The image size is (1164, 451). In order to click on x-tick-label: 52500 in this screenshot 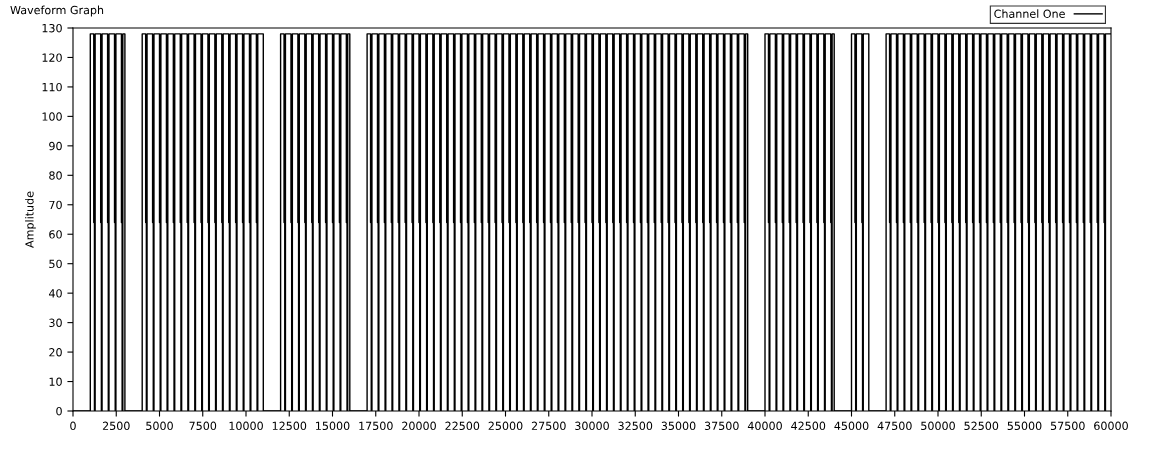, I will do `click(981, 426)`.